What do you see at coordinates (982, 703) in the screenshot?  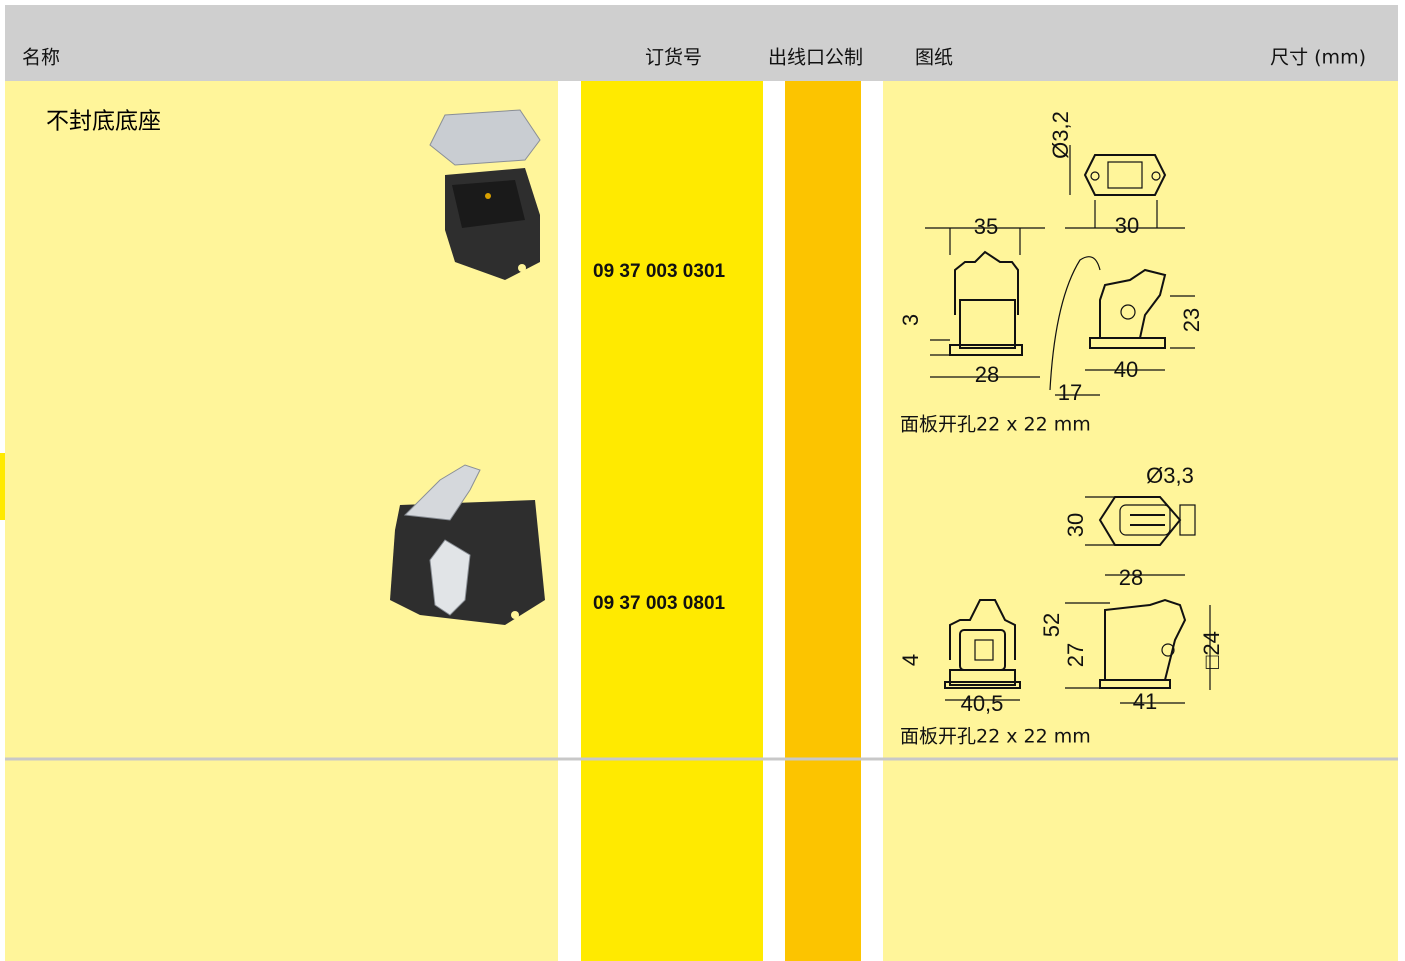 I see `dimension-label: 40,5` at bounding box center [982, 703].